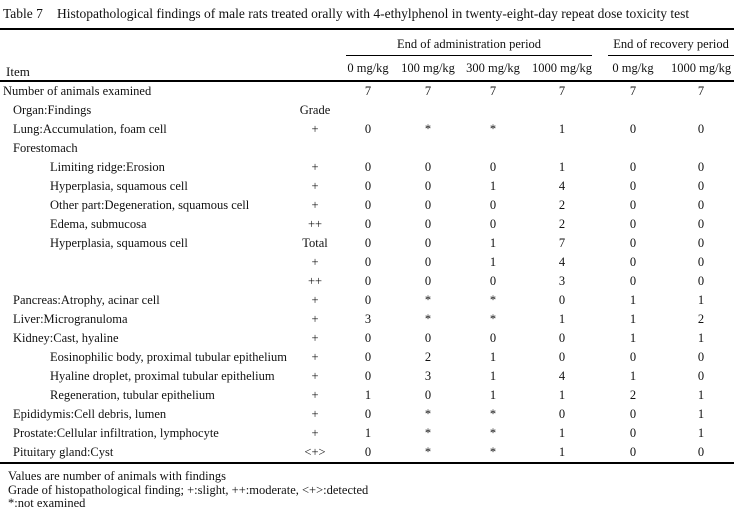  What do you see at coordinates (107, 167) in the screenshot?
I see `item-label: Limiting ridge:Erosion` at bounding box center [107, 167].